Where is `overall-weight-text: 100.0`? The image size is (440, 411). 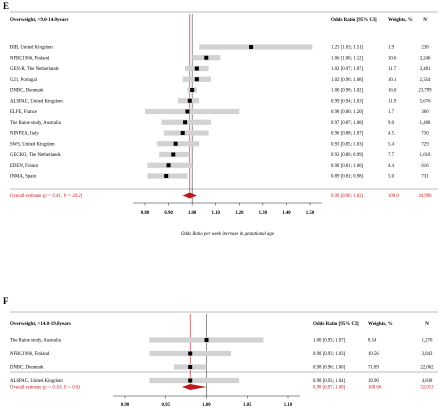 overall-weight-text: 100.0 is located at coordinates (393, 196).